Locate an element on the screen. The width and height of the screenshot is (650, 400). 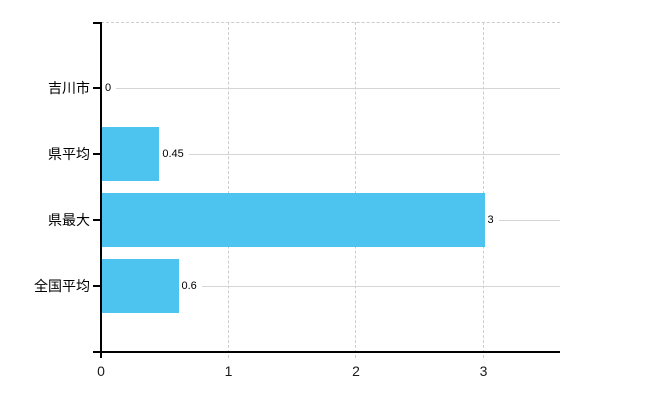
x-axis is located at coordinates (326, 352).